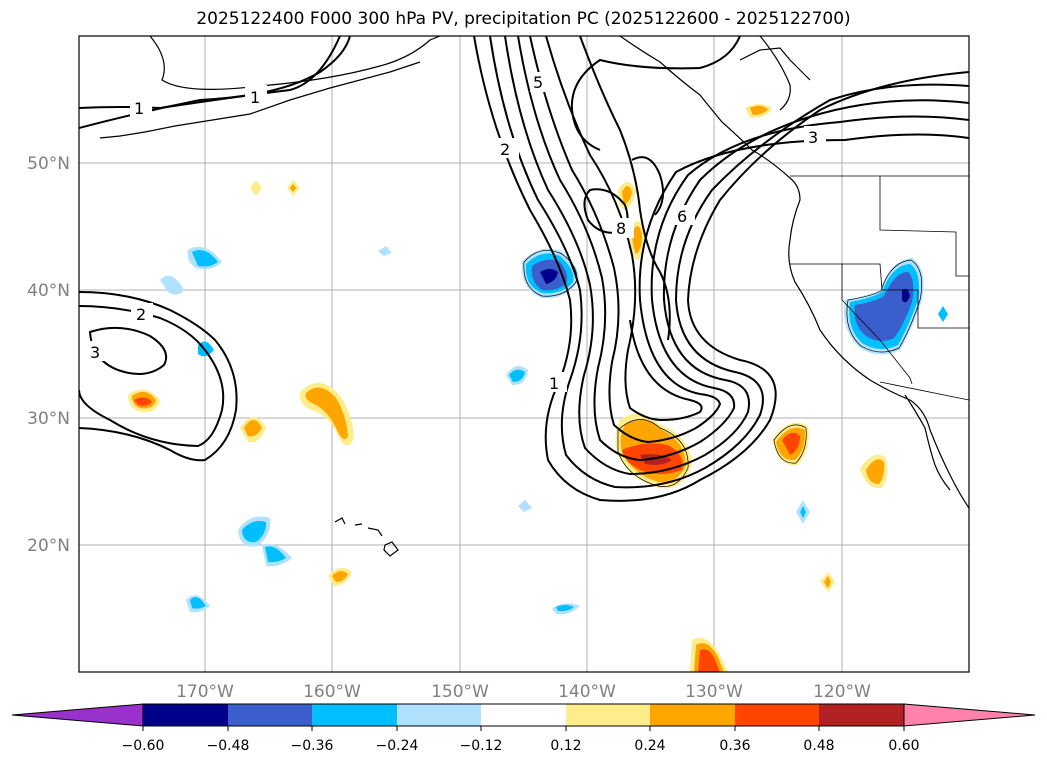 This screenshot has width=1047, height=765. I want to click on pv-label-6: 6, so click(682, 216).